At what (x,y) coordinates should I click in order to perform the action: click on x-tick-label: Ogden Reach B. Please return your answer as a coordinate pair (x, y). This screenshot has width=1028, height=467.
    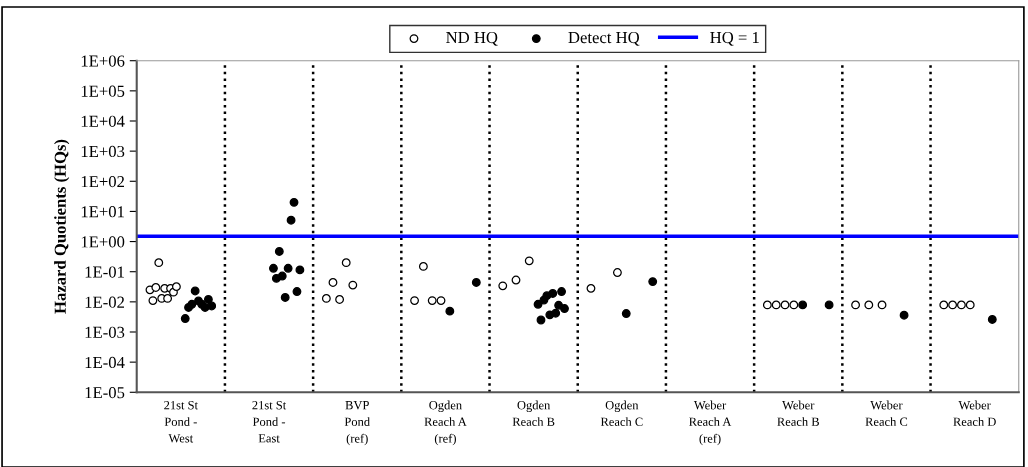
    Looking at the image, I should click on (533, 413).